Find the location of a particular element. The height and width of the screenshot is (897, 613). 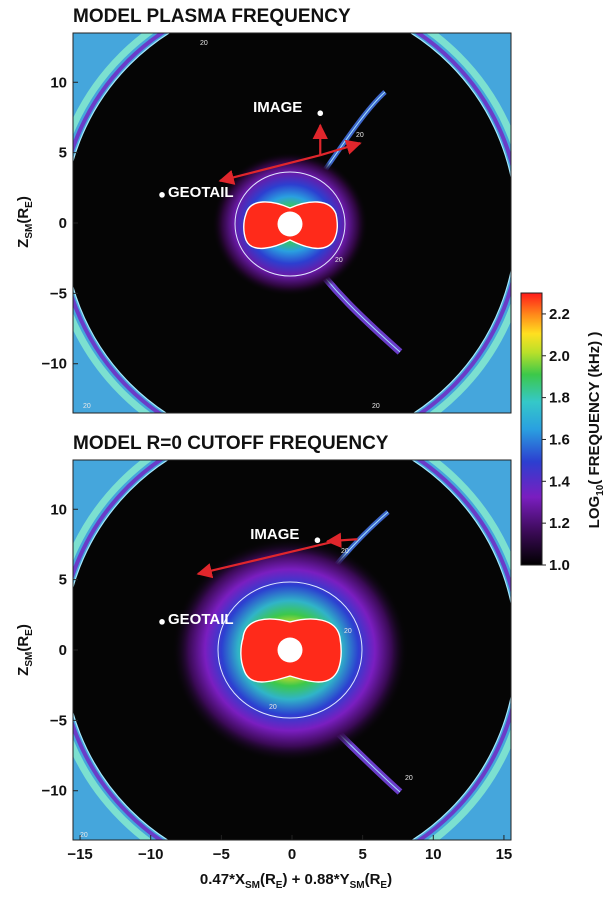

colorbar is located at coordinates (531, 429).